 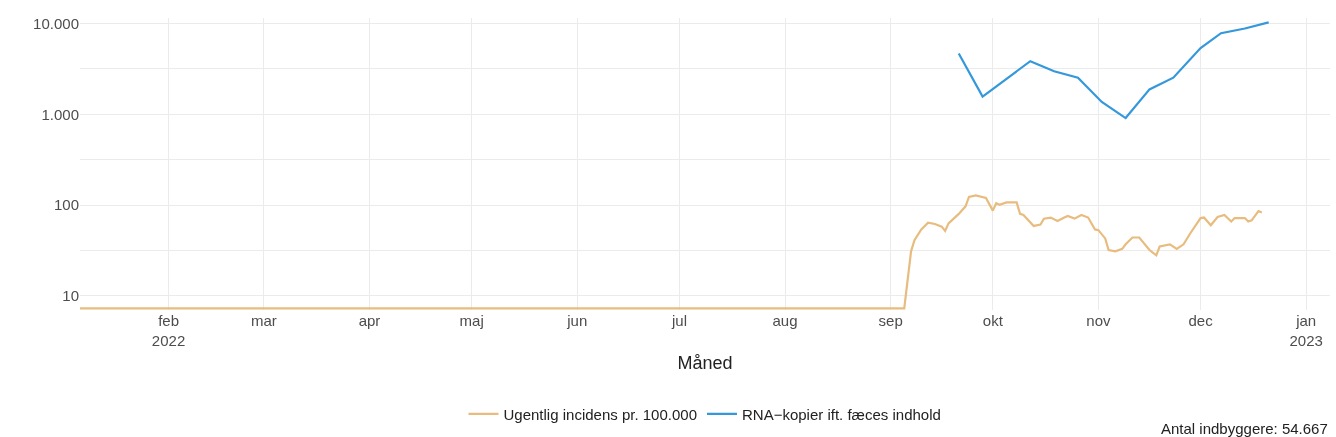 I want to click on y-tick-label: 10, so click(x=70, y=296).